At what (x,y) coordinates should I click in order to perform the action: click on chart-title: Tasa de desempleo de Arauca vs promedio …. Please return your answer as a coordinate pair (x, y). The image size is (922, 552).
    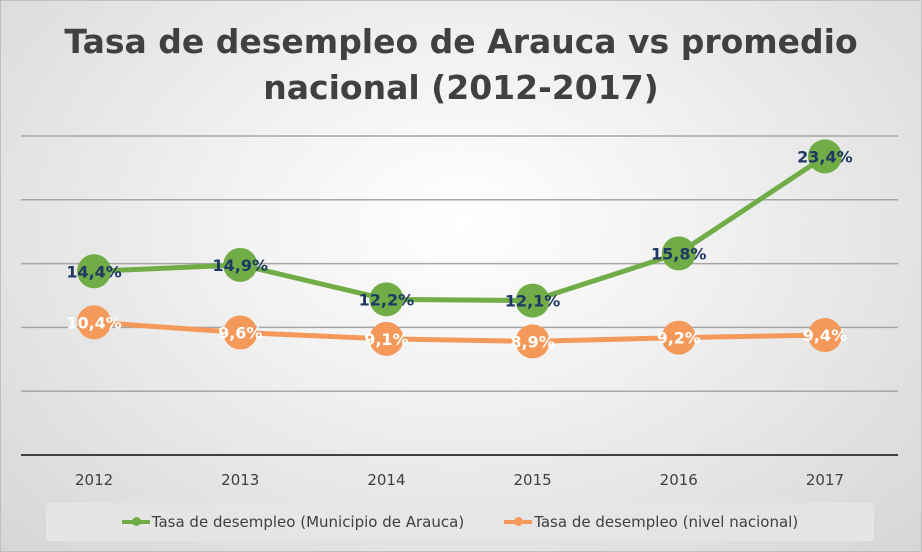
    Looking at the image, I should click on (461, 64).